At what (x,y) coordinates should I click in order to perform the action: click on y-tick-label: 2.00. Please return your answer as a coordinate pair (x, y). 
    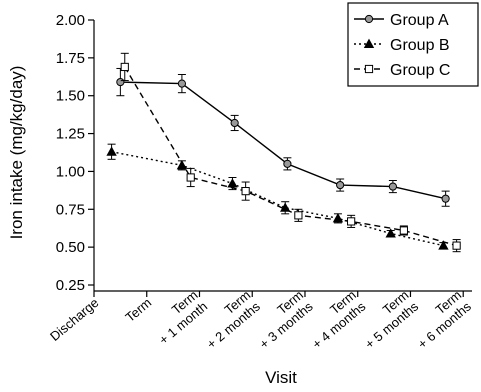
    Looking at the image, I should click on (70, 20).